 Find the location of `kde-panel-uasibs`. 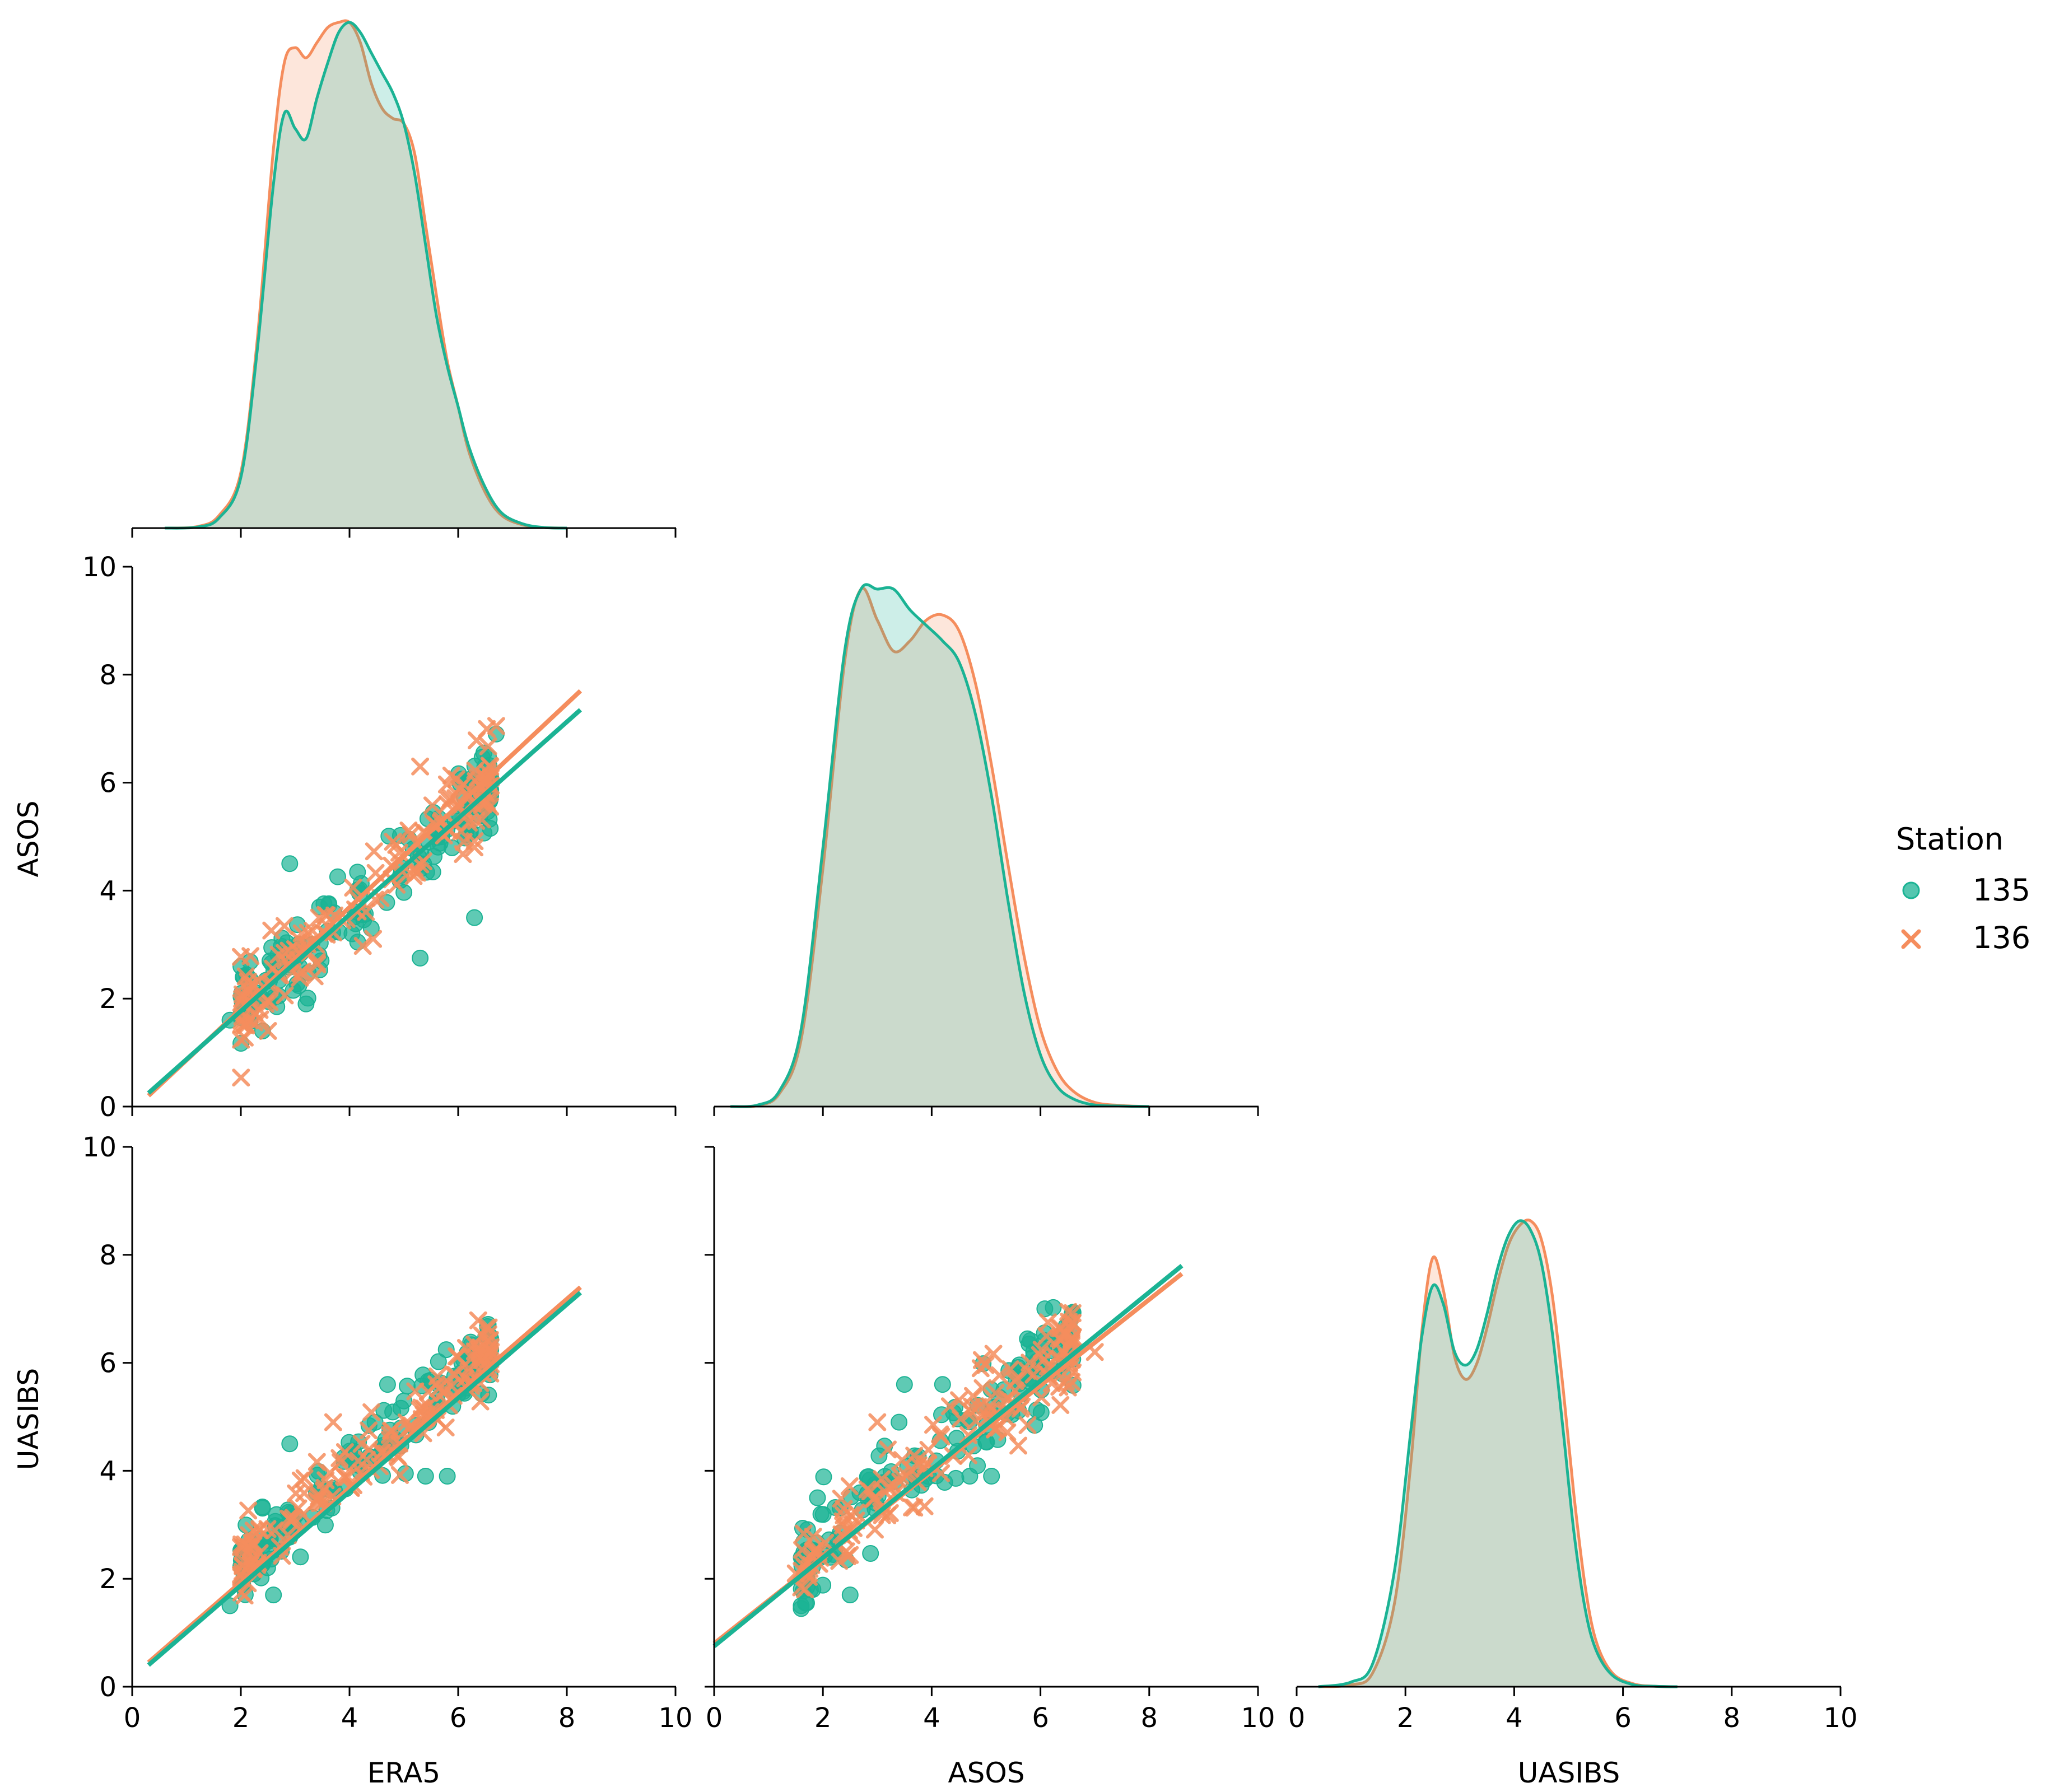

kde-panel-uasibs is located at coordinates (1498, 1453).